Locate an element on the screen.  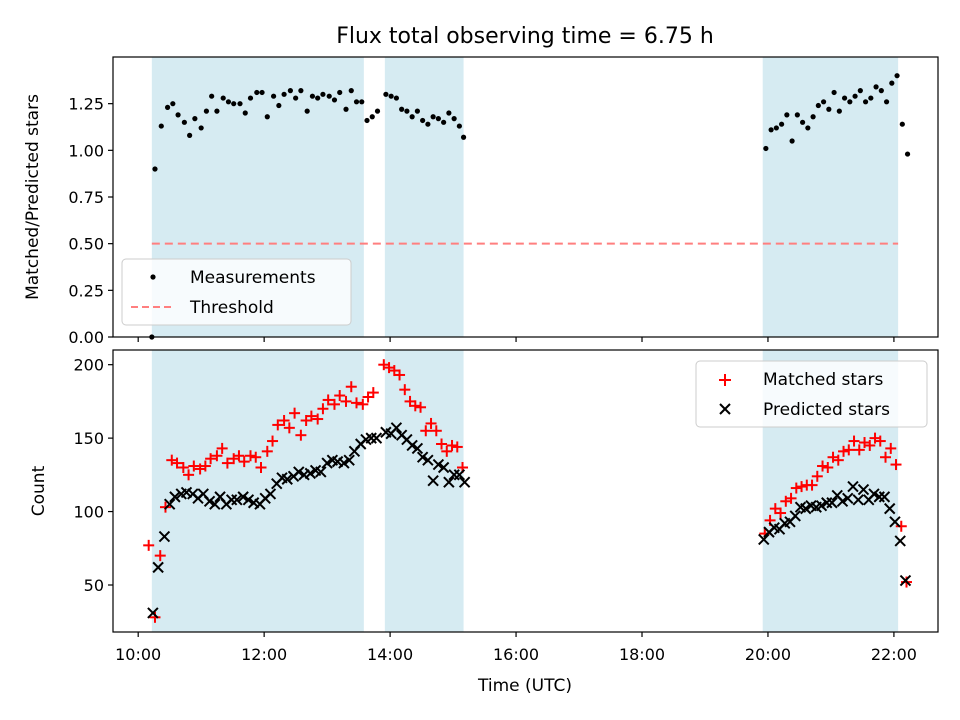
y-tick-label: 100 is located at coordinates (88, 512).